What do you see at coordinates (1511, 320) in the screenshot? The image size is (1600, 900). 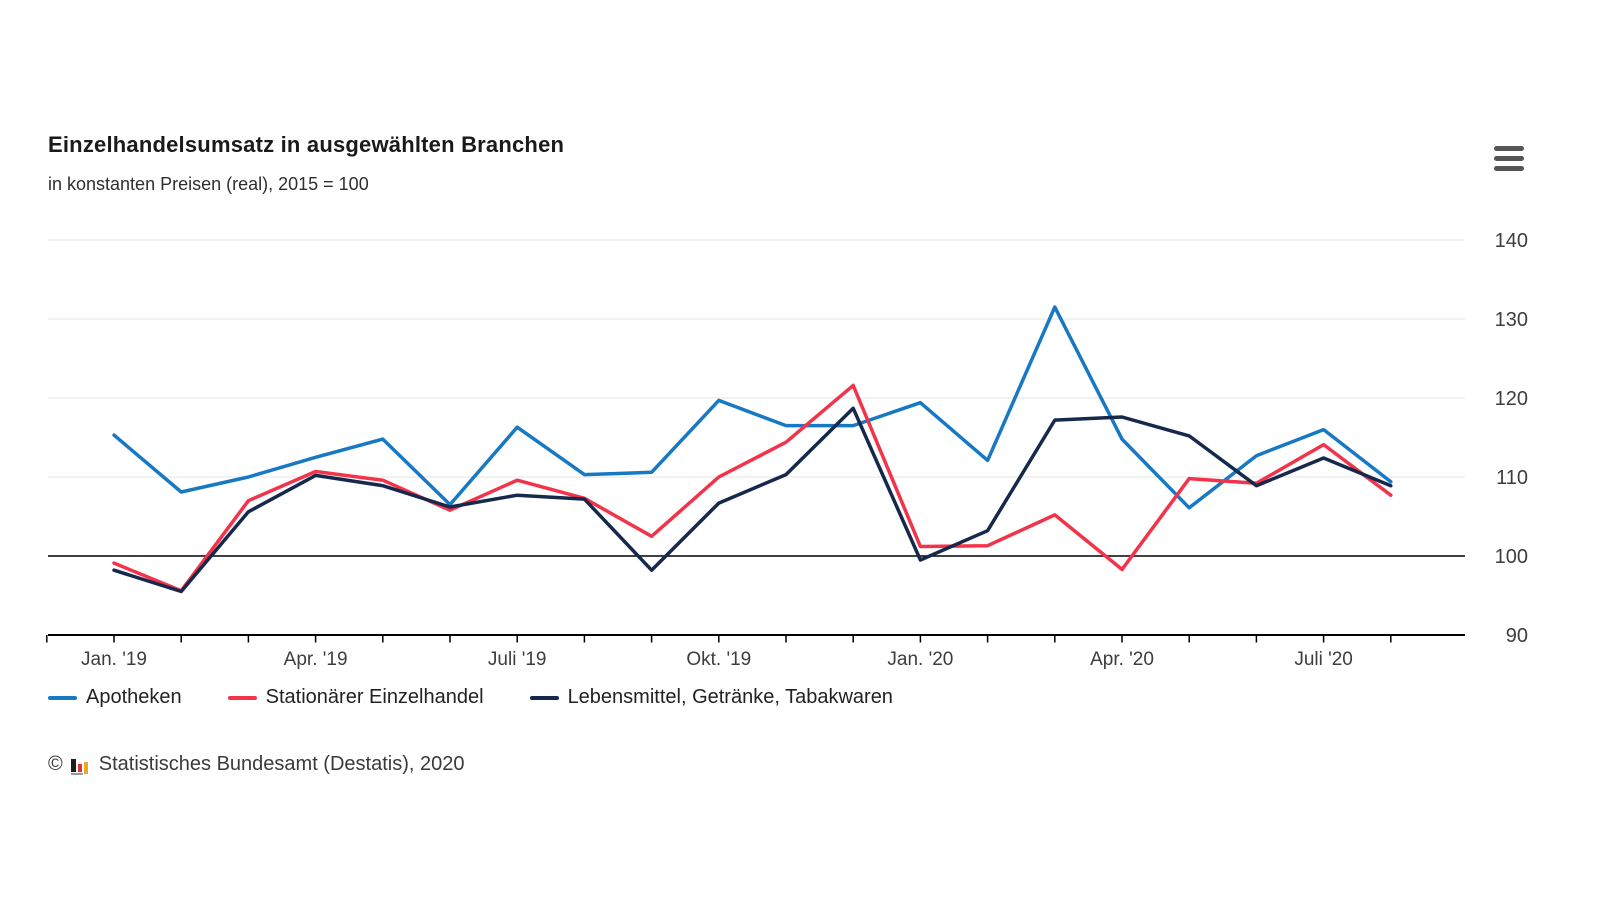 I see `y-axis-label: 130` at bounding box center [1511, 320].